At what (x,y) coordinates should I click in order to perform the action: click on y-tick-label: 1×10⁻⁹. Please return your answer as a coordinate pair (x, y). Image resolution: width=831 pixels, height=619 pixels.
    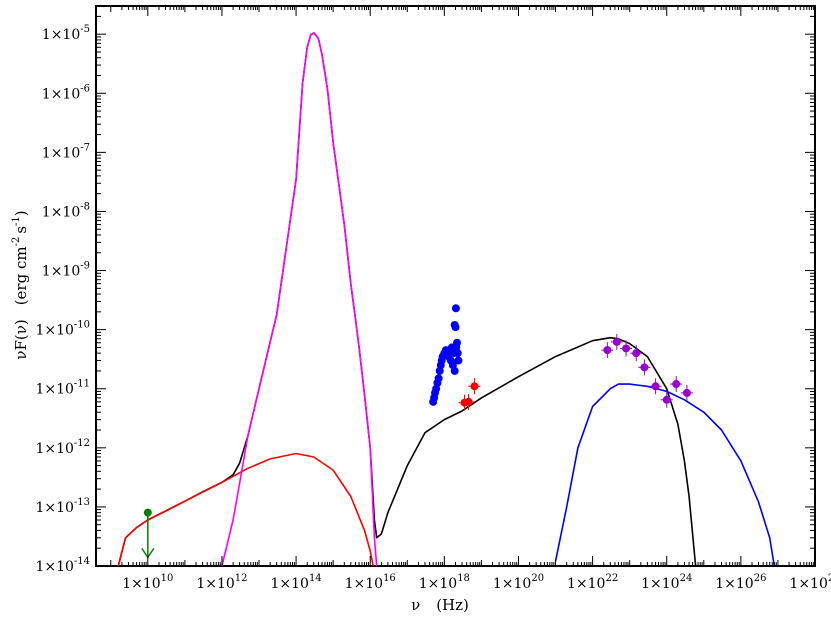
    Looking at the image, I should click on (66, 270).